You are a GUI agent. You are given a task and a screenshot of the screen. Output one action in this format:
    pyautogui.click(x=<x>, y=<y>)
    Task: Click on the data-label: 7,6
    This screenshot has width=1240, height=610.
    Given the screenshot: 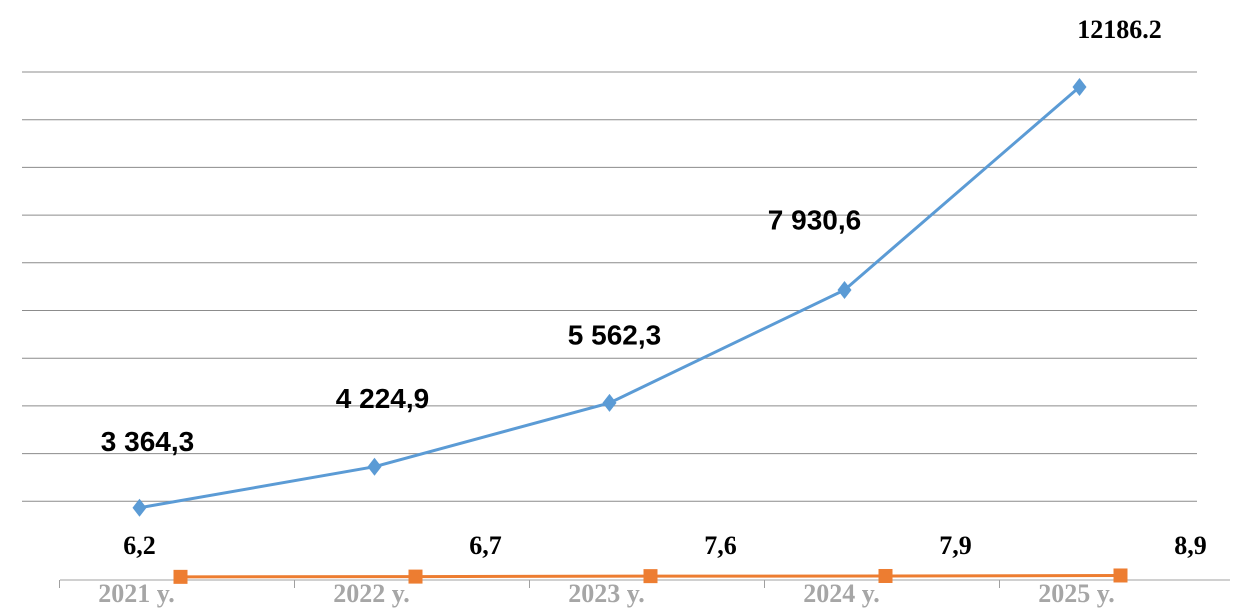 What is the action you would take?
    pyautogui.click(x=720, y=545)
    